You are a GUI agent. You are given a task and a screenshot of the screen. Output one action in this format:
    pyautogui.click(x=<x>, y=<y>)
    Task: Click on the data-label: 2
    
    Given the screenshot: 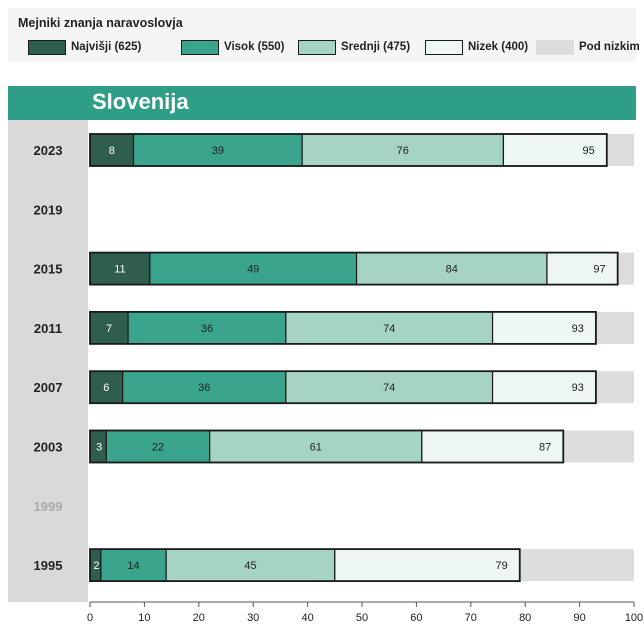 What is the action you would take?
    pyautogui.click(x=96, y=566)
    